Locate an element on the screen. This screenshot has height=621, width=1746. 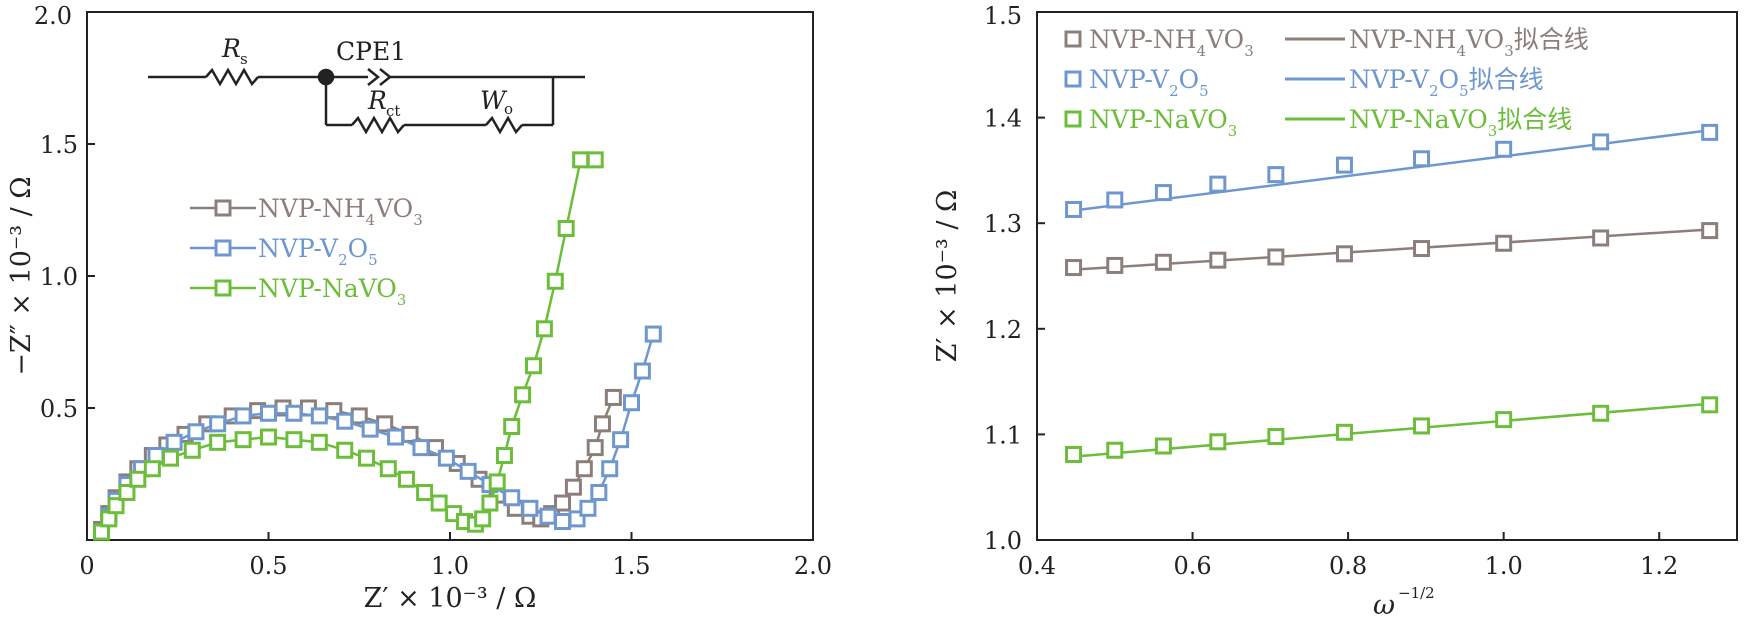
warburg-legend-fit-label: NVP-NH4VO3拟合线 is located at coordinates (1469, 42).